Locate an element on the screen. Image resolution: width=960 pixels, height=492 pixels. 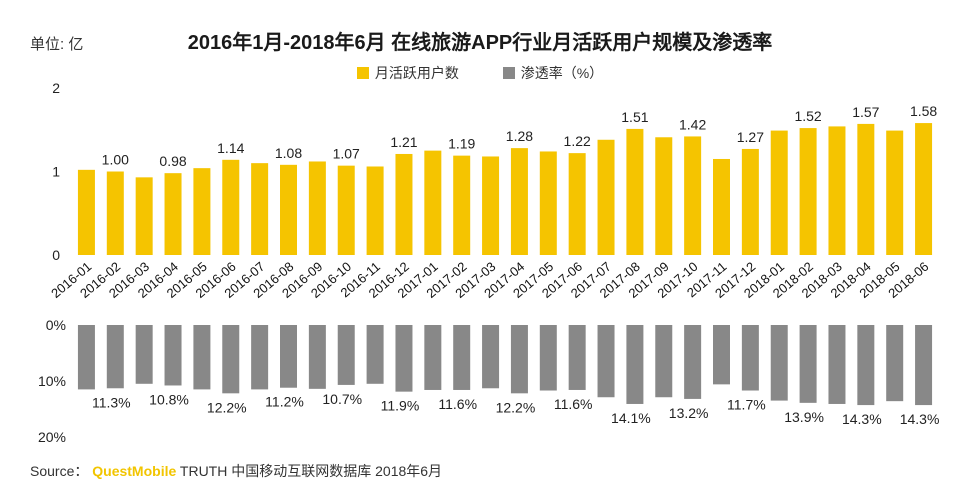
y-tick-label-mau: 2 is located at coordinates (56, 88).